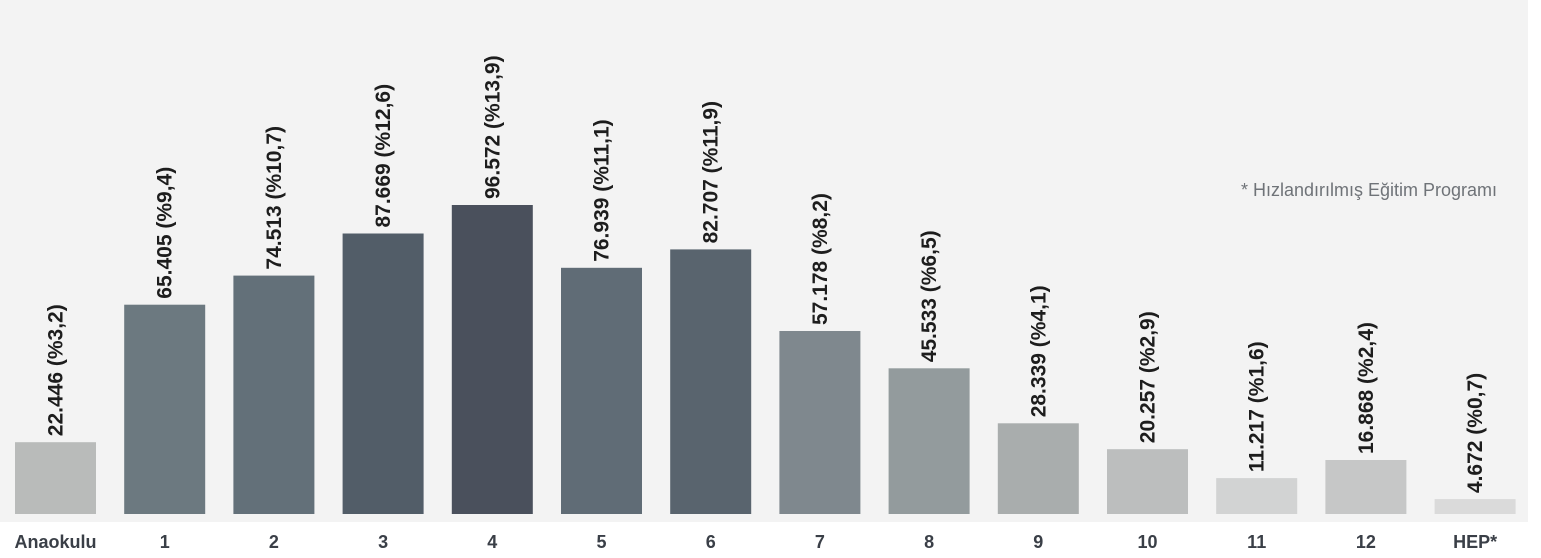 Image resolution: width=1541 pixels, height=558 pixels. What do you see at coordinates (929, 542) in the screenshot?
I see `category-label-9: 8` at bounding box center [929, 542].